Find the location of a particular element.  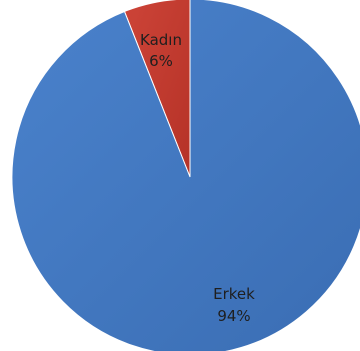

slice-label-erkek-value: 94% is located at coordinates (233, 316).